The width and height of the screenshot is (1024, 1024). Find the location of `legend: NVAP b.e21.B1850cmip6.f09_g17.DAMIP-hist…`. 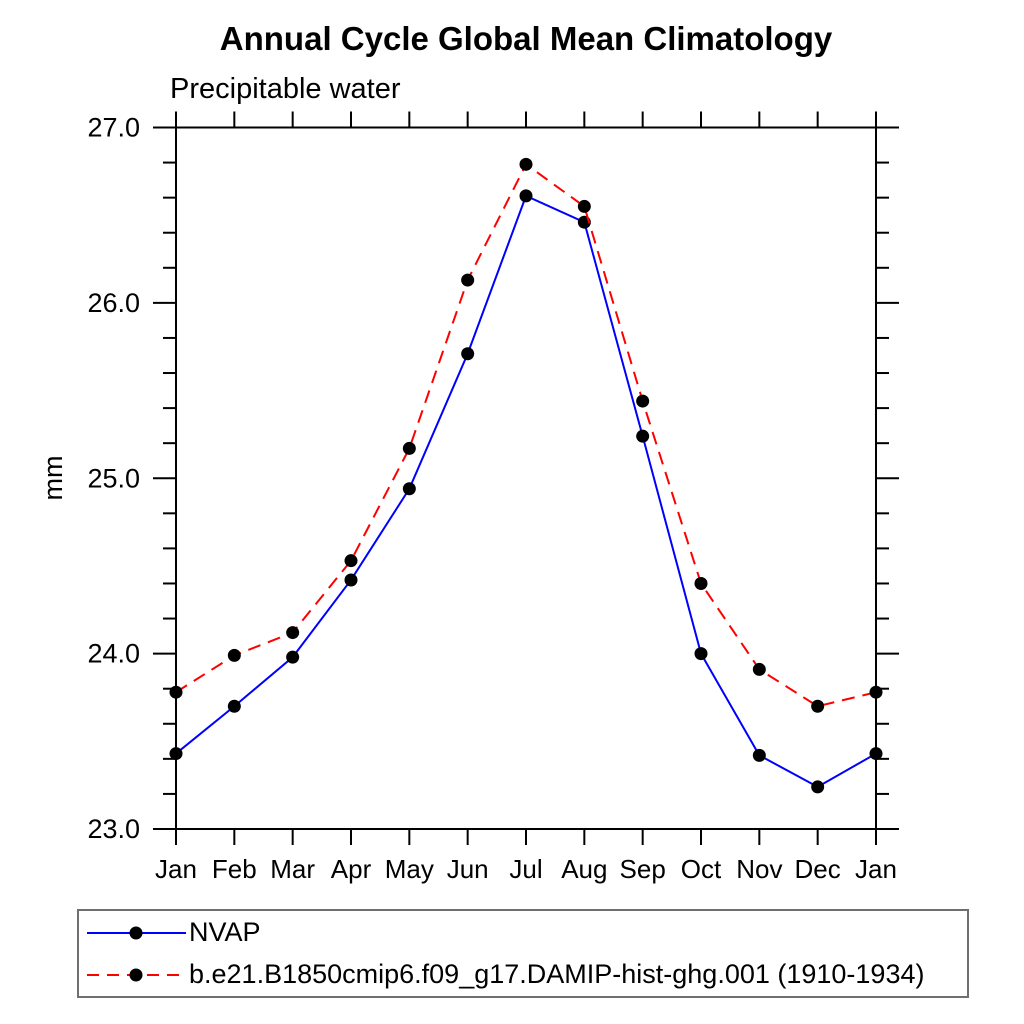

legend: NVAP b.e21.B1850cmip6.f09_g17.DAMIP-hist… is located at coordinates (523, 953).